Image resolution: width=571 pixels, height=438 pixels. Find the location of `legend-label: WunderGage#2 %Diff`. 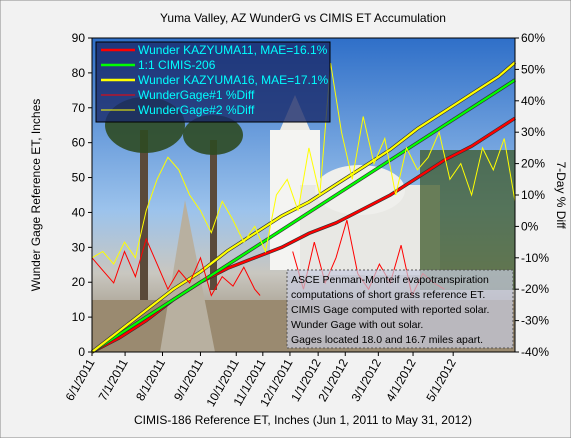

legend-label: WunderGage#2 %Diff is located at coordinates (196, 110).